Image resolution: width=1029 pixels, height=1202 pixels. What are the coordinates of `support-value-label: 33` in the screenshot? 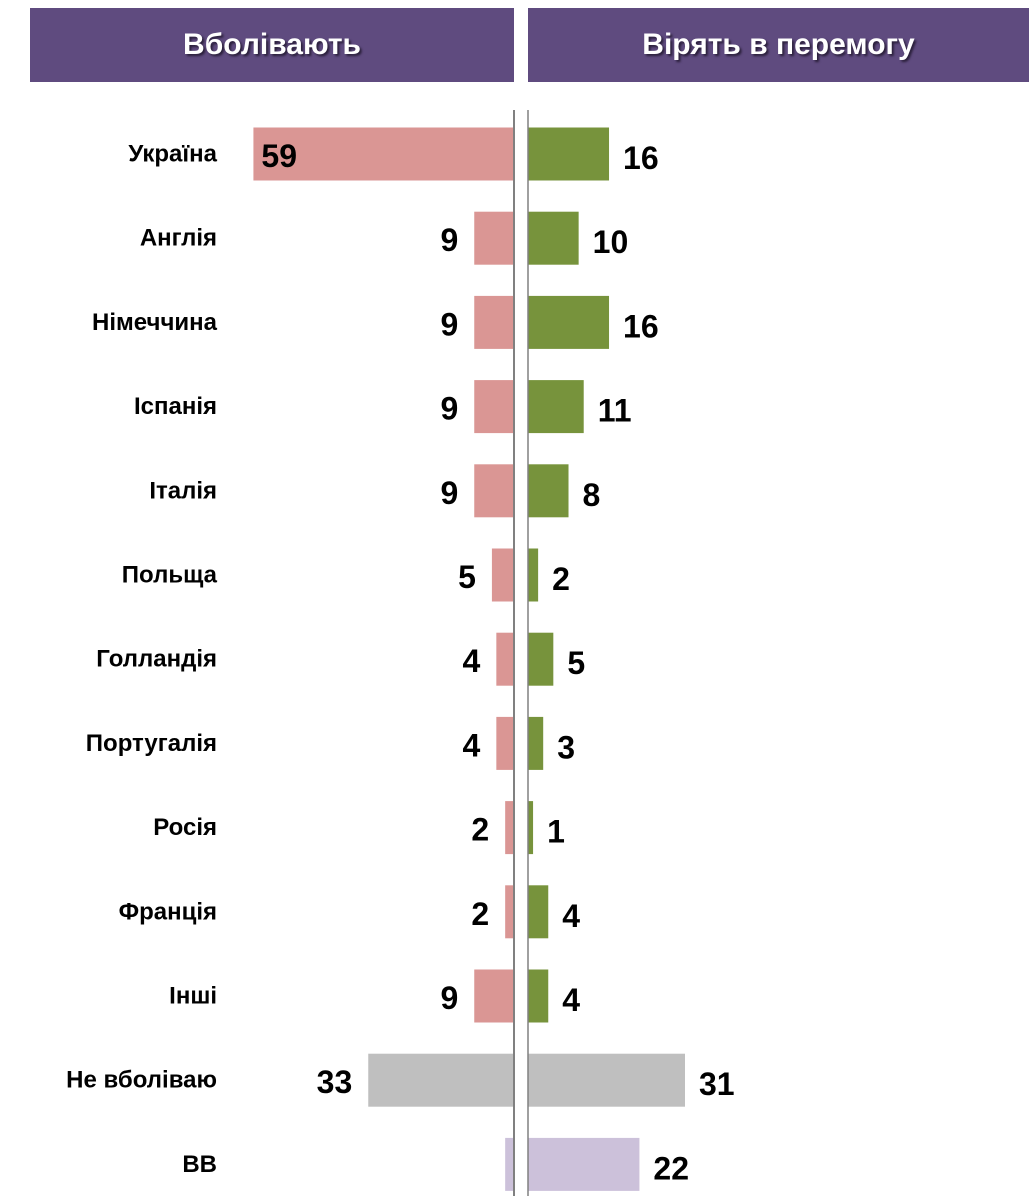 It's located at (335, 1082).